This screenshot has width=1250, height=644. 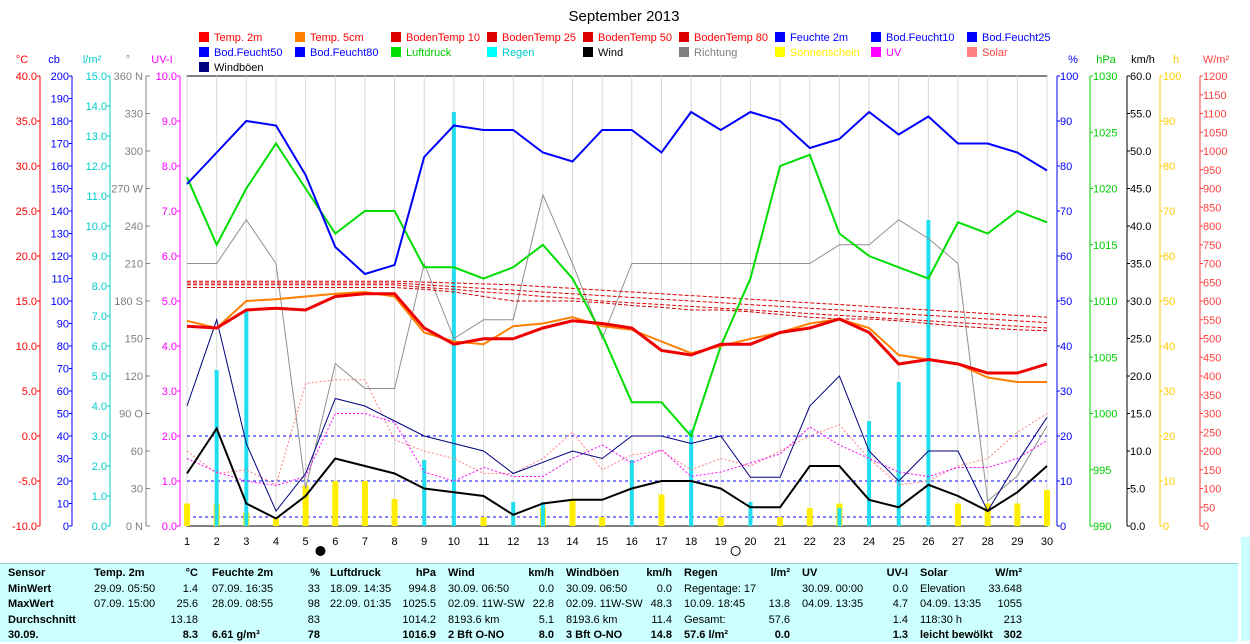 What do you see at coordinates (1212, 208) in the screenshot?
I see `axis-tick-label: 850` at bounding box center [1212, 208].